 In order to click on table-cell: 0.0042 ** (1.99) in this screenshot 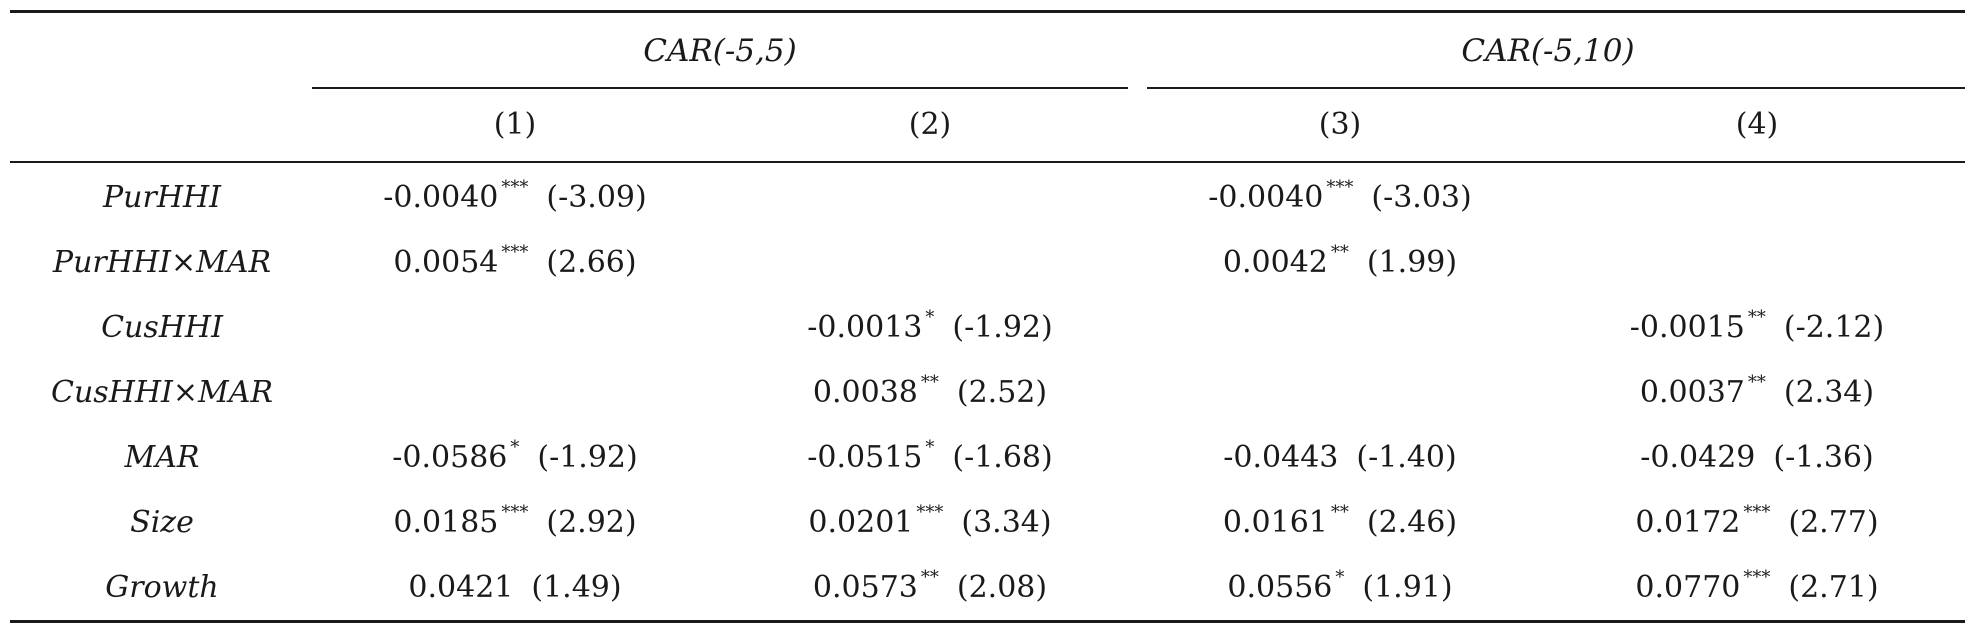, I will do `click(1340, 263)`.